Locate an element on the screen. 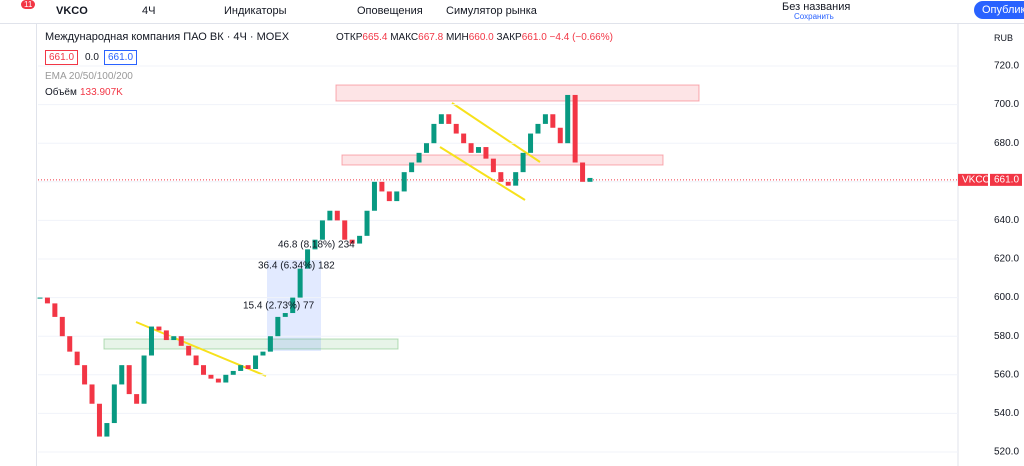 This screenshot has height=466, width=1024. bid: 661.0 is located at coordinates (62, 57).